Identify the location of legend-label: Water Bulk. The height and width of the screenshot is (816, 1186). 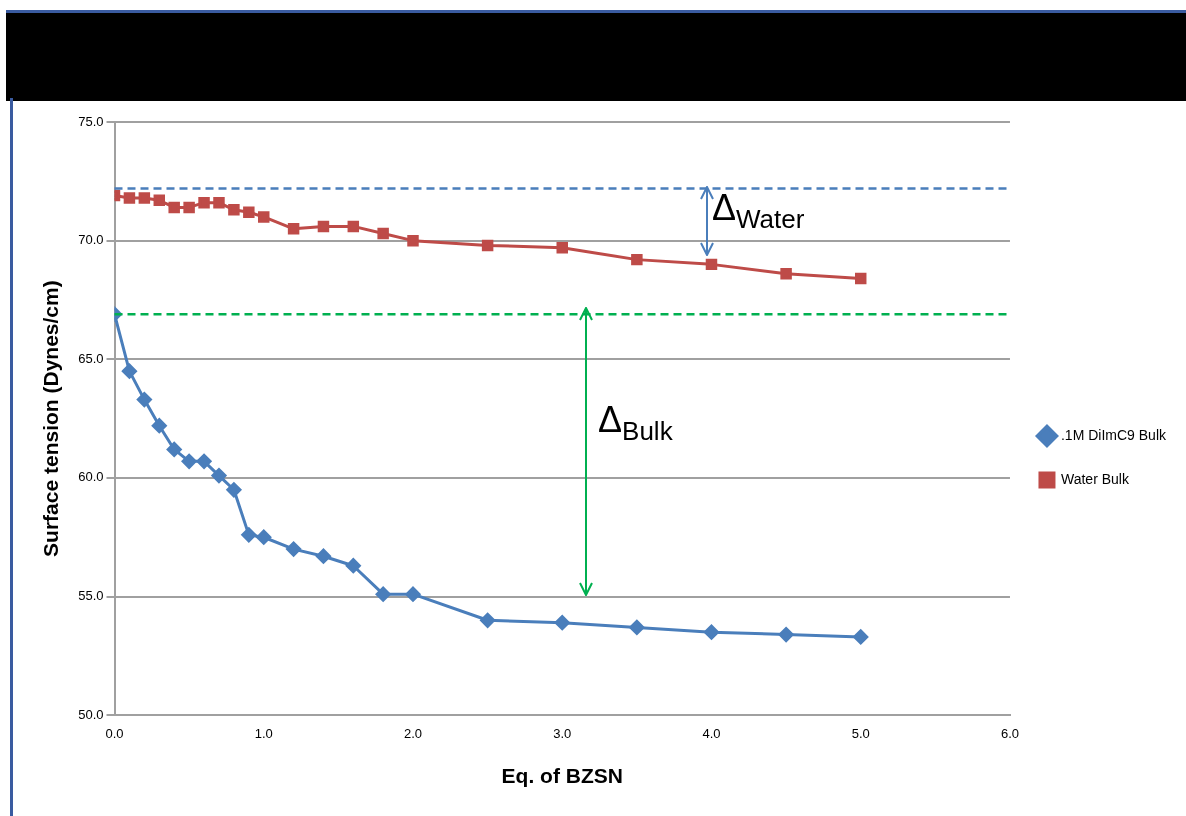
(1095, 478).